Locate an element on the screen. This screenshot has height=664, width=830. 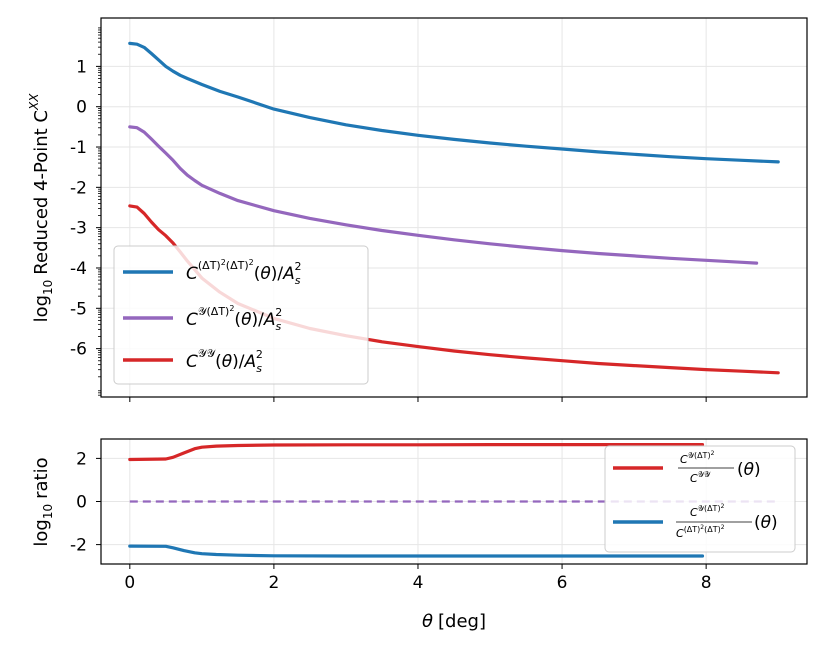
legend-num-2: C𝒴(ΔT)2 is located at coordinates (707, 511).